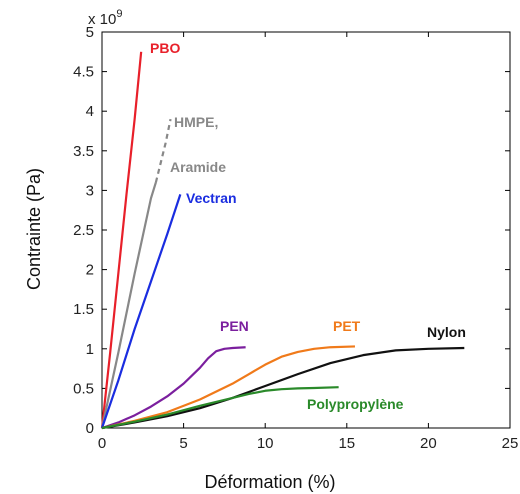 The width and height of the screenshot is (520, 494). Describe the element at coordinates (165, 48) in the screenshot. I see `series-label-pbo: PBO` at that location.